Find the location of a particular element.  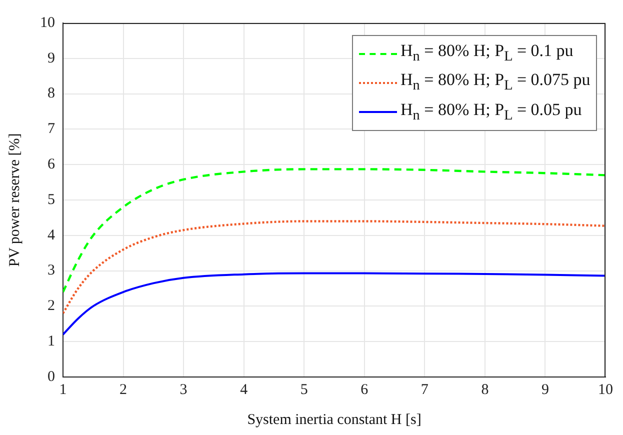

y-axis-title: PV power reserve [%] is located at coordinates (14, 200).